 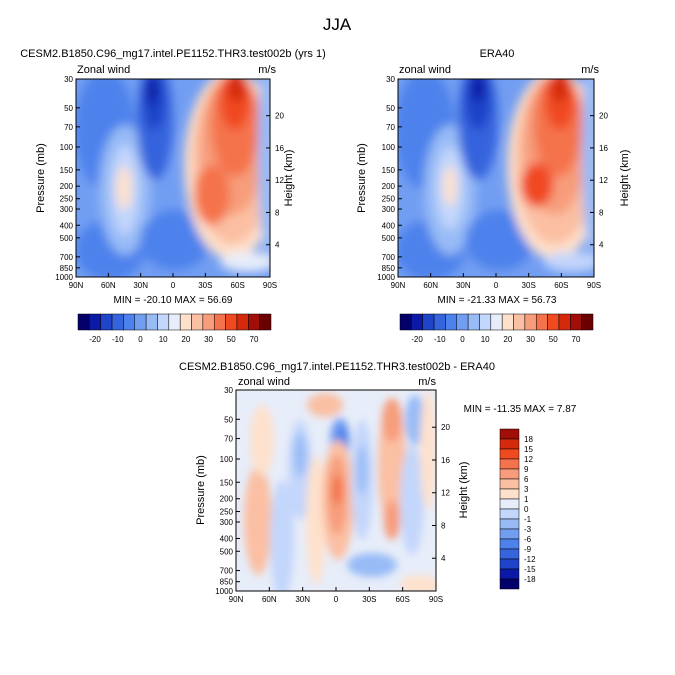 What do you see at coordinates (528, 439) in the screenshot?
I see `colorbar-label: 18` at bounding box center [528, 439].